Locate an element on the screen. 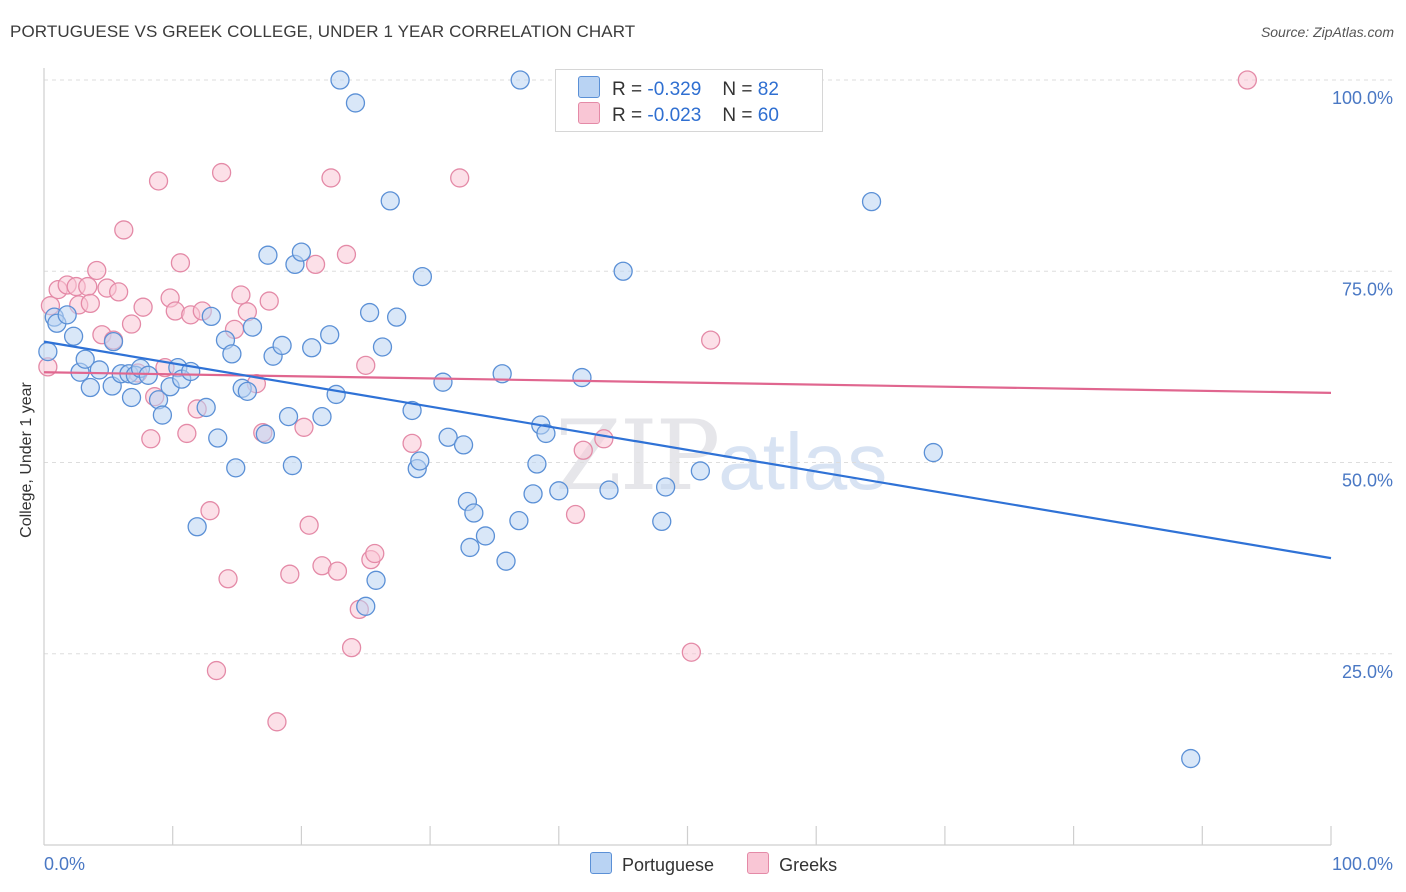  x-ticks is located at coordinates (752, 835).